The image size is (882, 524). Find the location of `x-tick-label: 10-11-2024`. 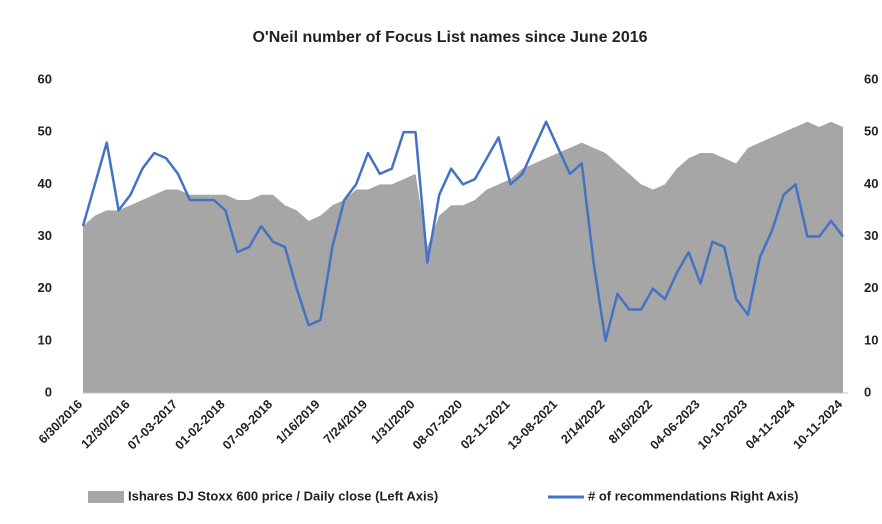

x-tick-label: 10-11-2024 is located at coordinates (817, 424).